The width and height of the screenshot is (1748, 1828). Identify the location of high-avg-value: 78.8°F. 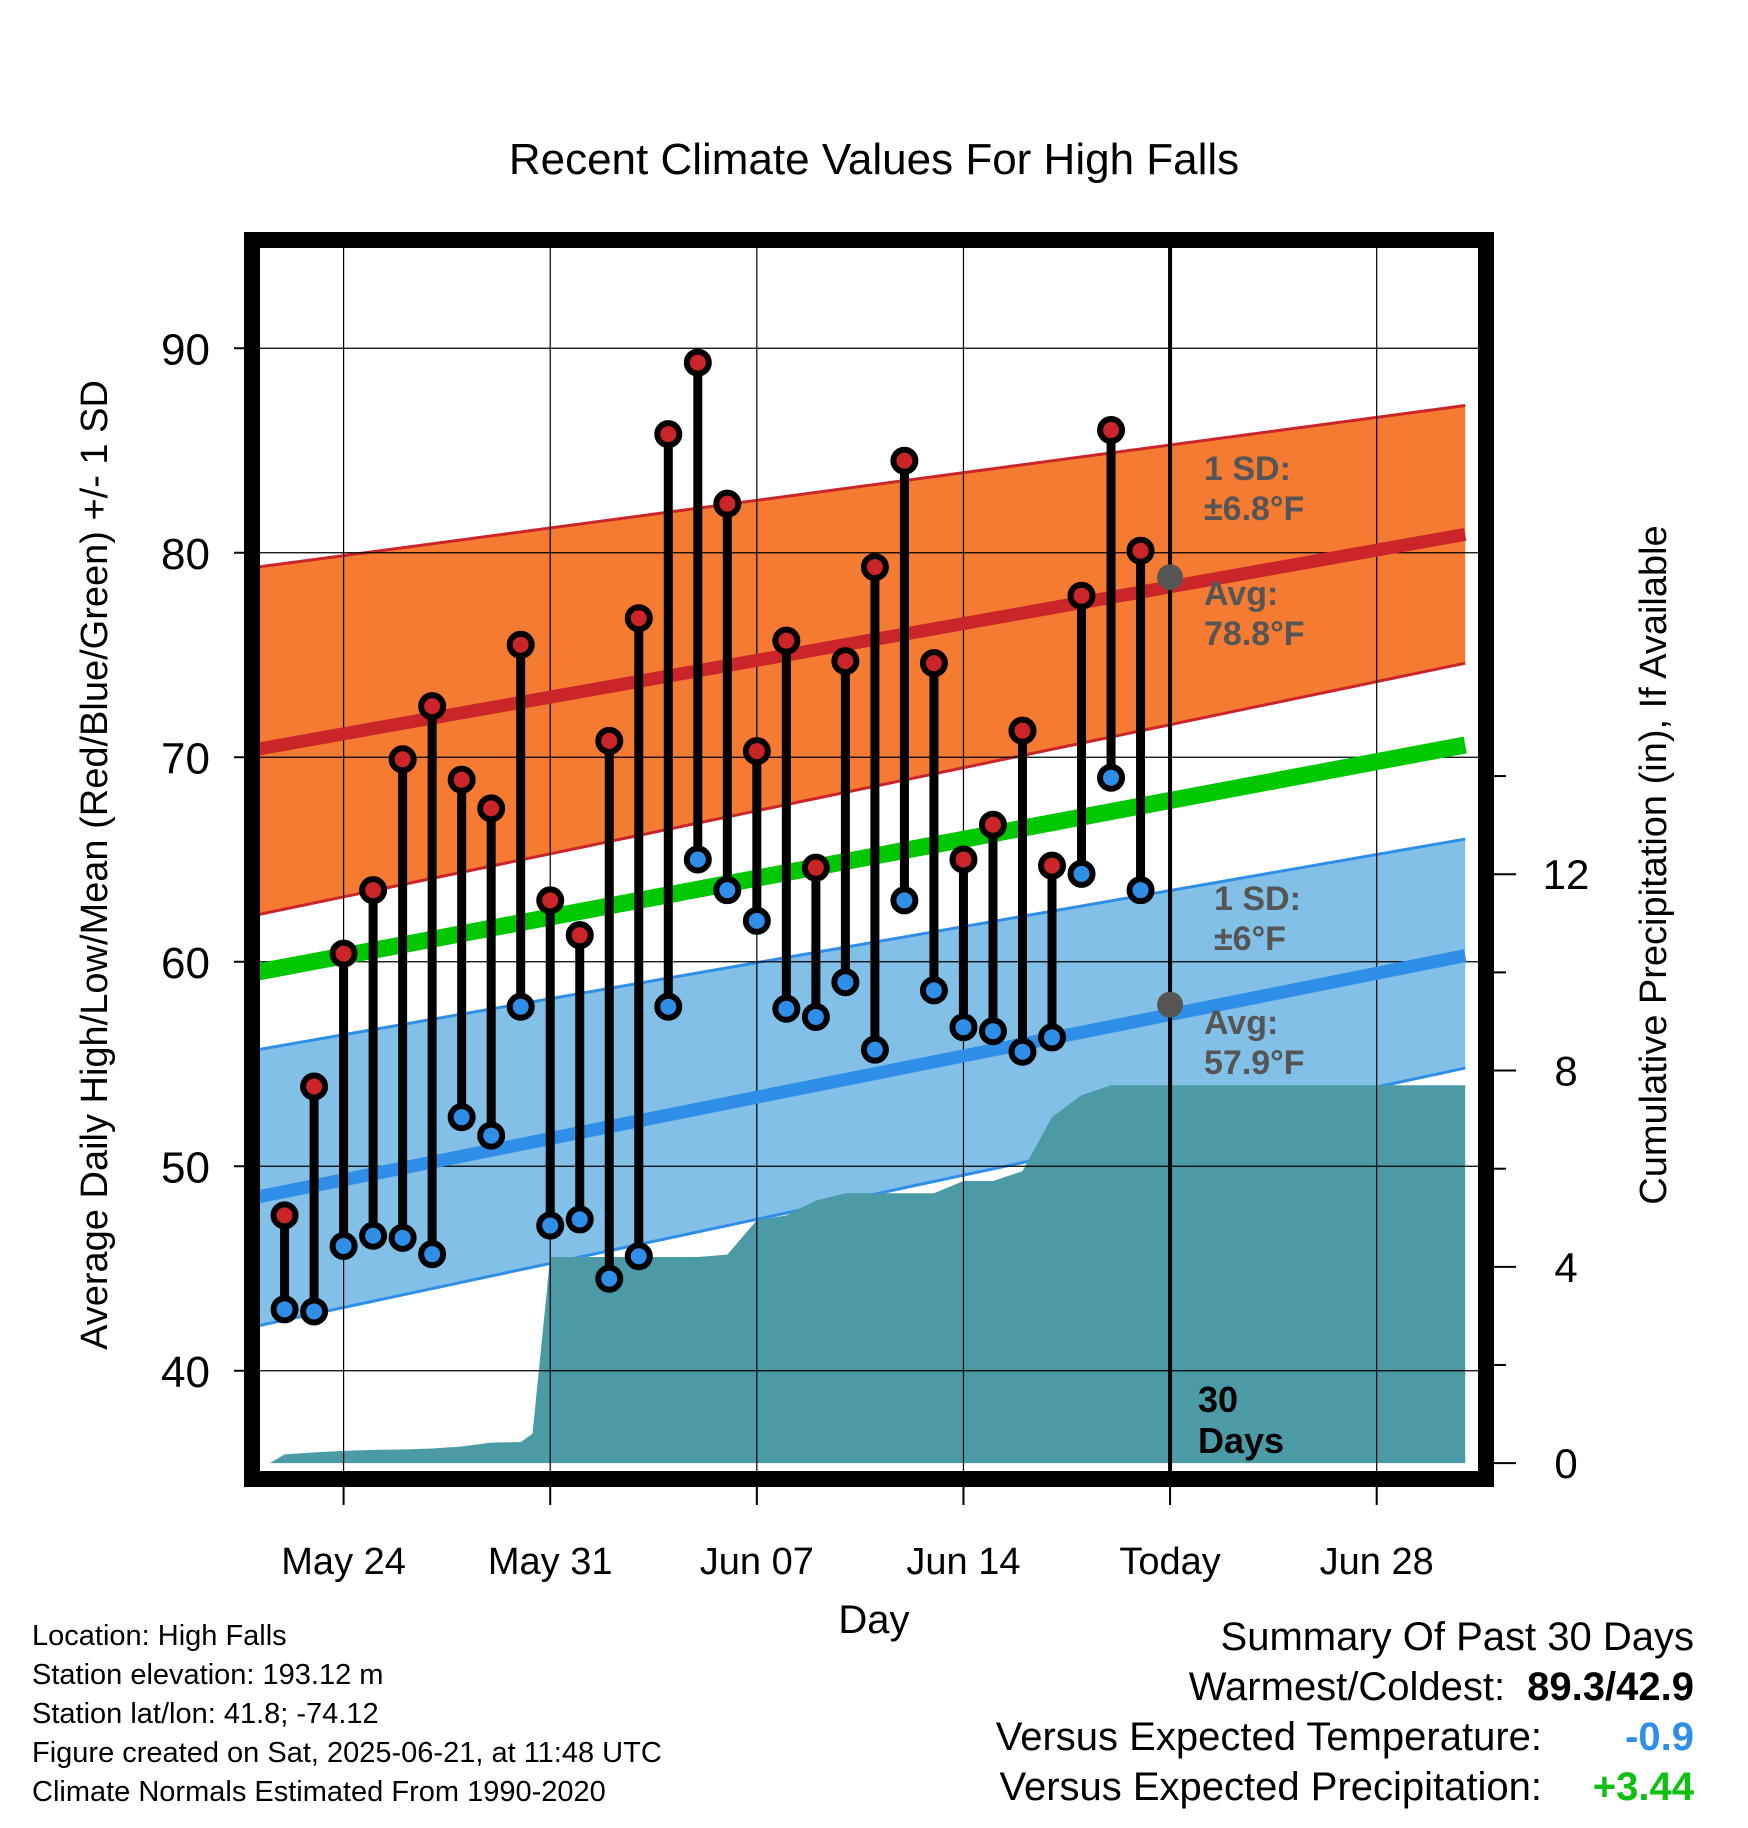
(1254, 634).